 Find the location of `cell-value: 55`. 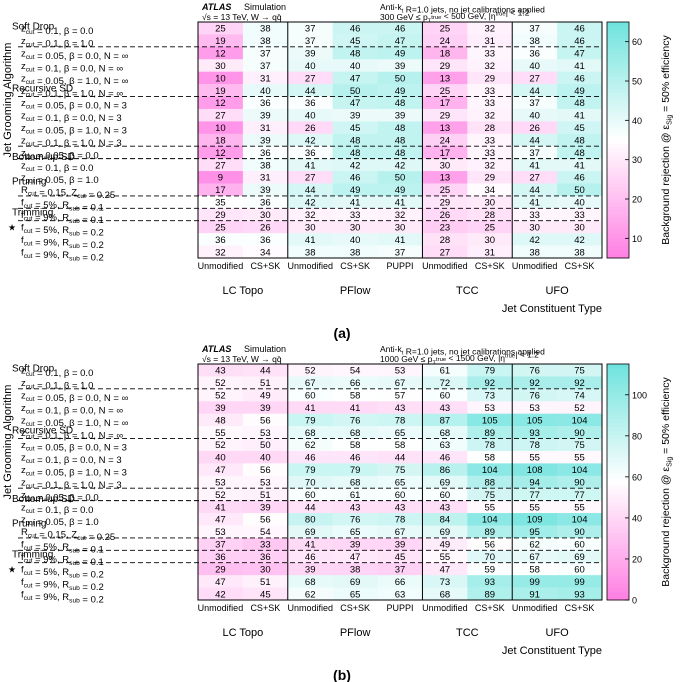

cell-value: 55 is located at coordinates (579, 458).